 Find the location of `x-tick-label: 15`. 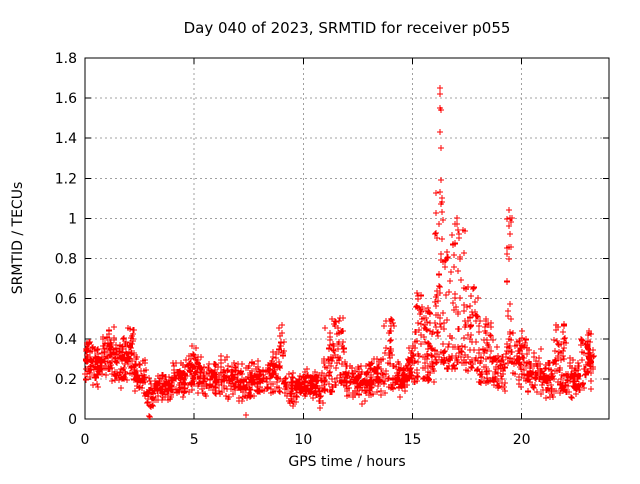

x-tick-label: 15 is located at coordinates (413, 440).